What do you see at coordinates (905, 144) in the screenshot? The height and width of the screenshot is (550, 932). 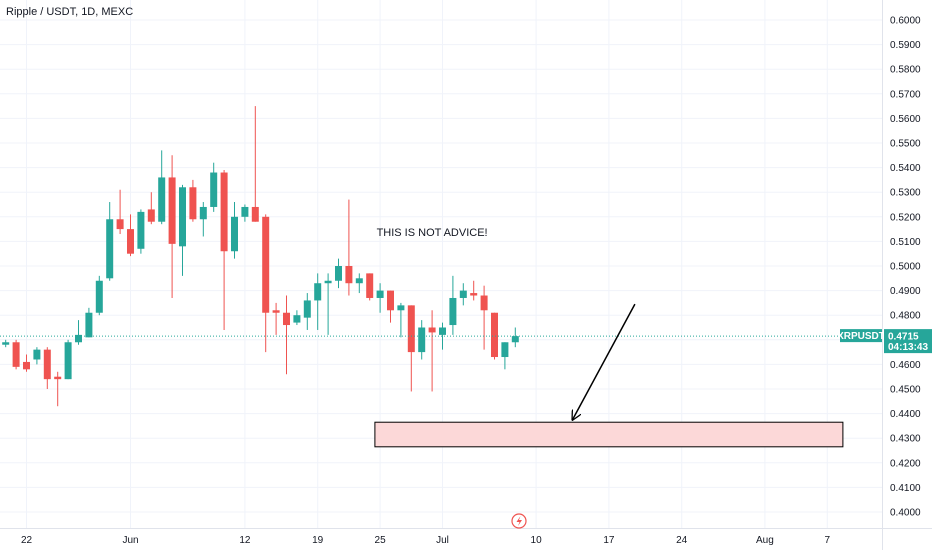 I see `y-tick-label: 0.5500` at bounding box center [905, 144].